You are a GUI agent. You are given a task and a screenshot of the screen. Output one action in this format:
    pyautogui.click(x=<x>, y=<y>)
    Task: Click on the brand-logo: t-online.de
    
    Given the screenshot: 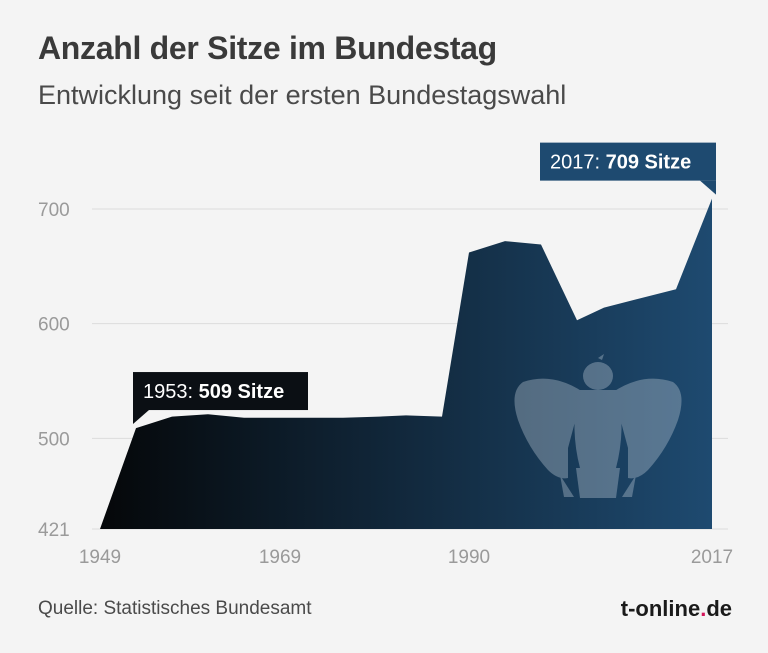 What is the action you would take?
    pyautogui.click(x=676, y=609)
    